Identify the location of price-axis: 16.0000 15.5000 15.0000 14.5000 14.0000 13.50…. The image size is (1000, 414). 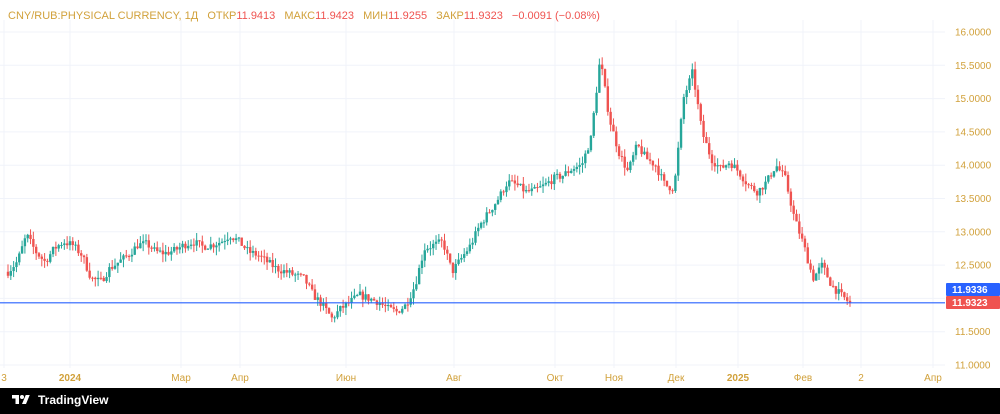
(973, 200).